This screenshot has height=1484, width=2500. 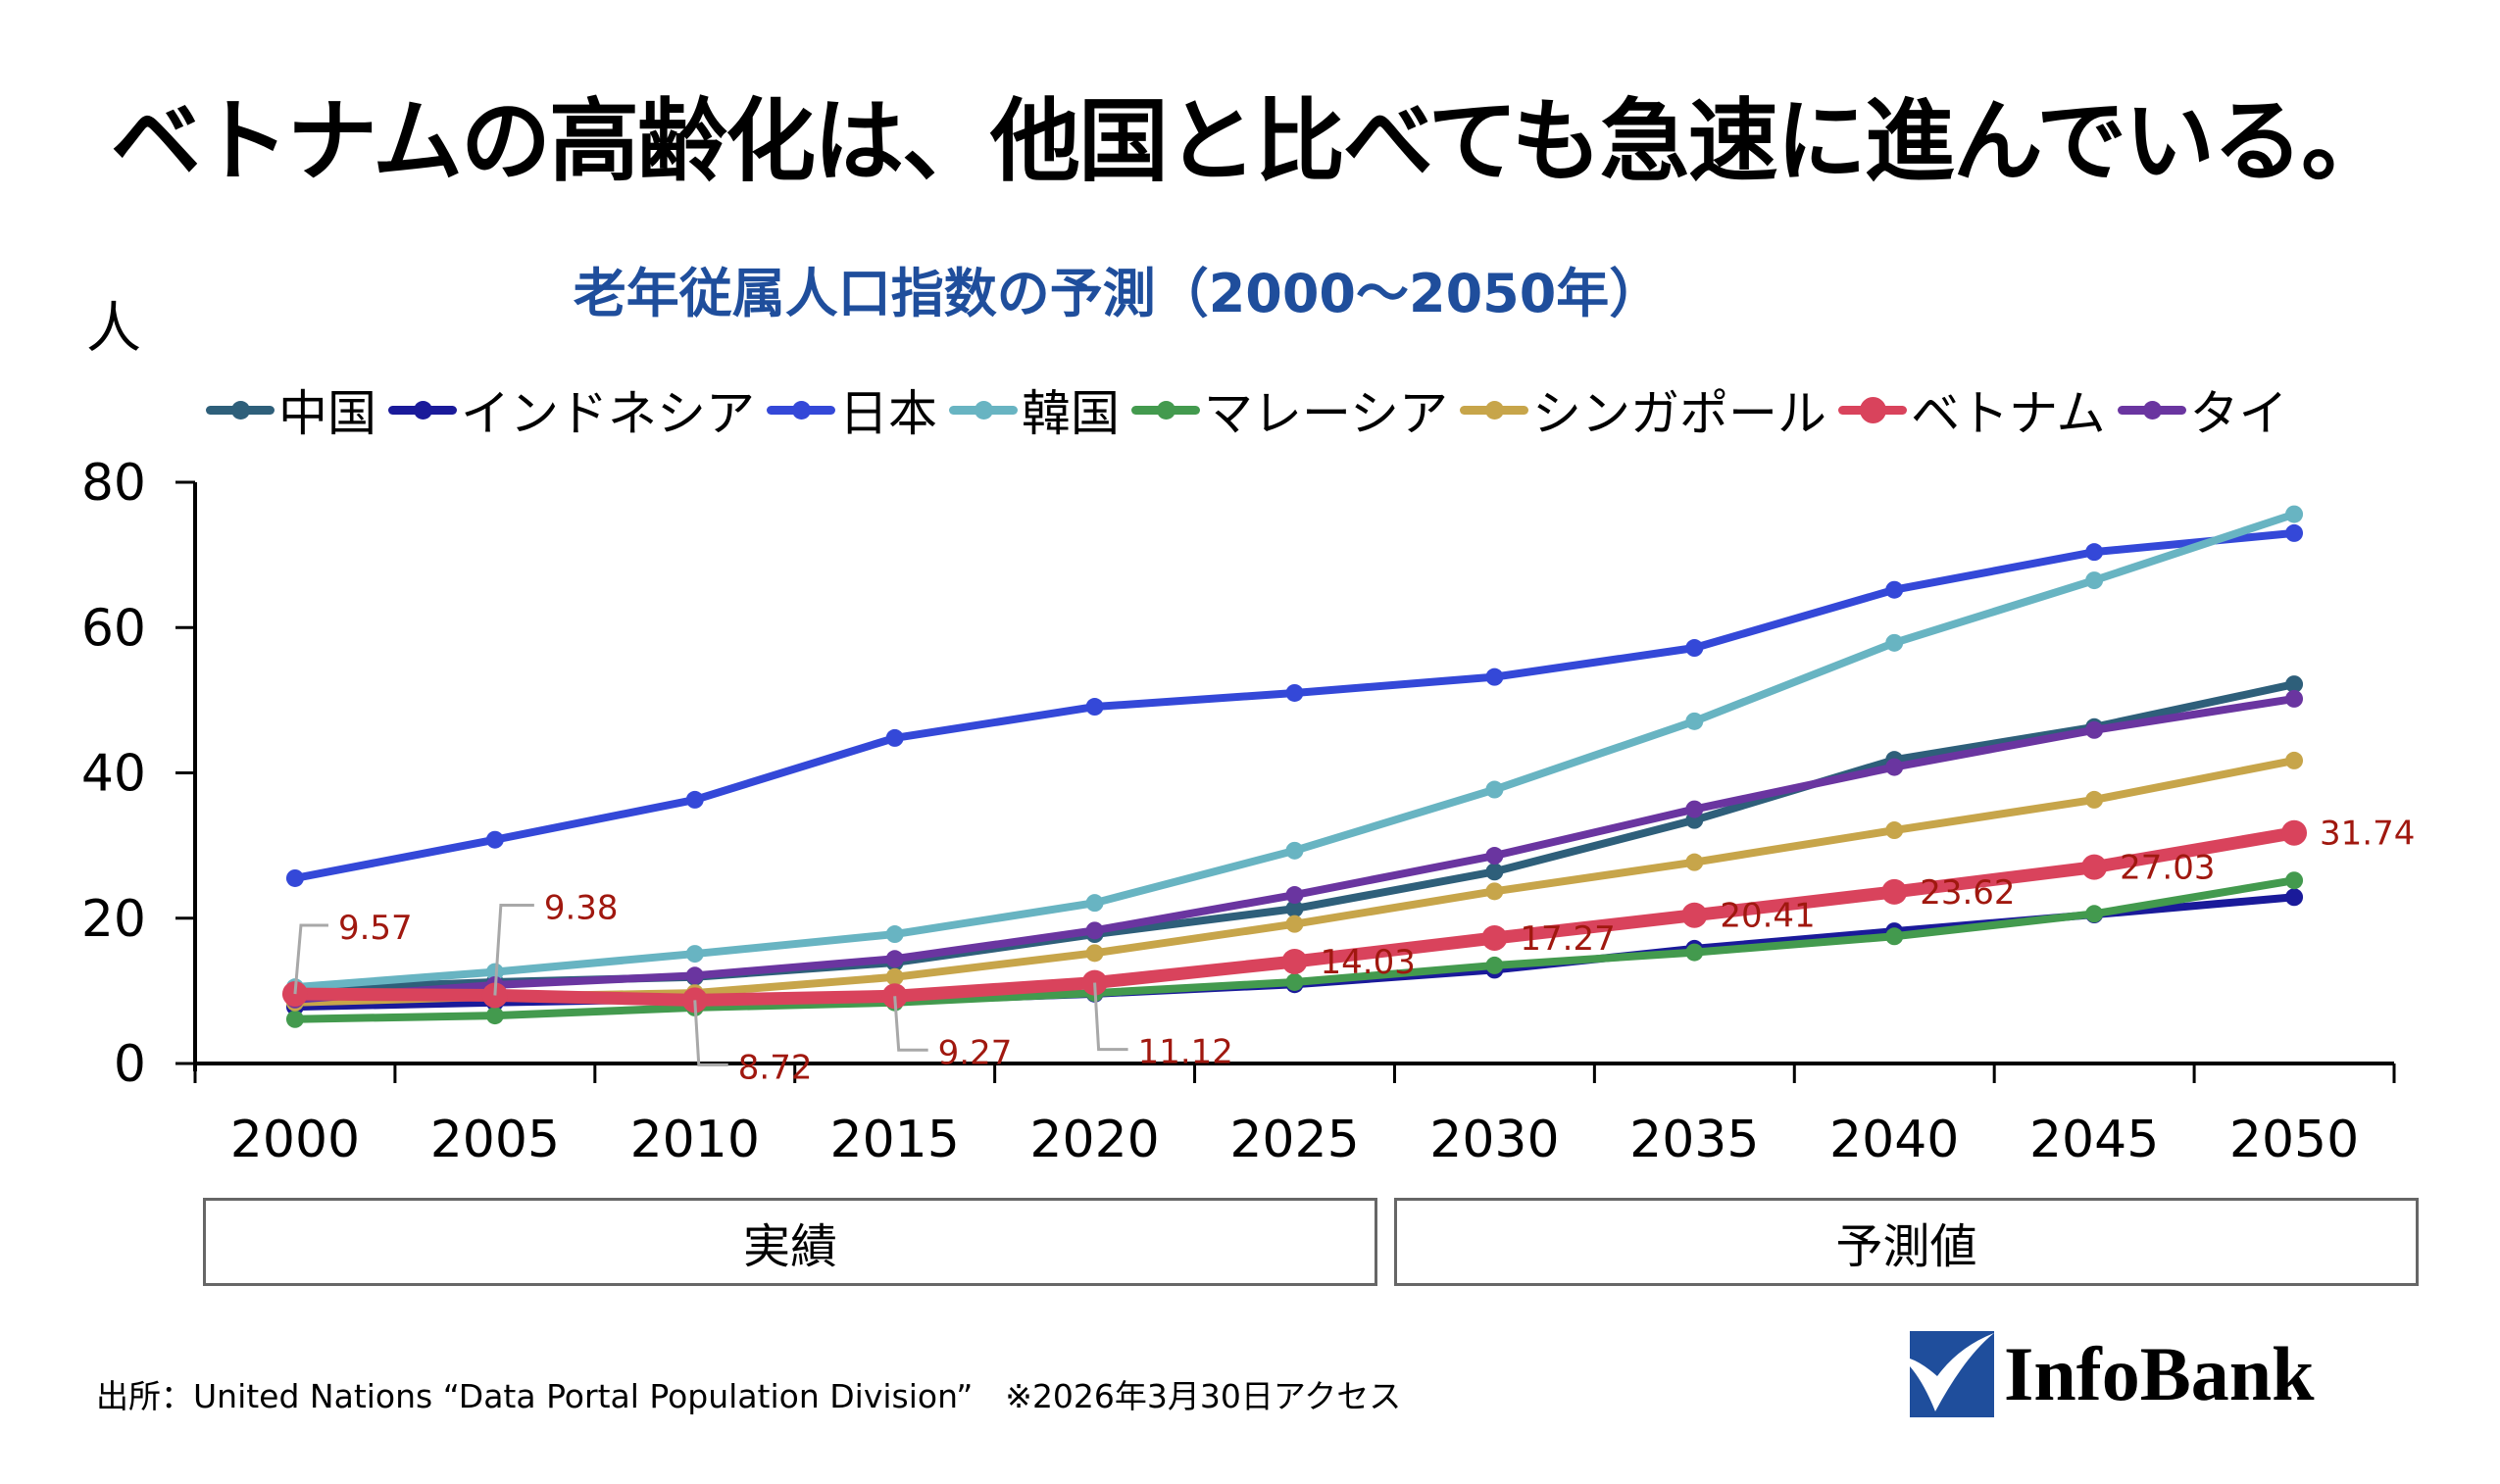 I want to click on period-box-actual: 実績, so click(x=790, y=1242).